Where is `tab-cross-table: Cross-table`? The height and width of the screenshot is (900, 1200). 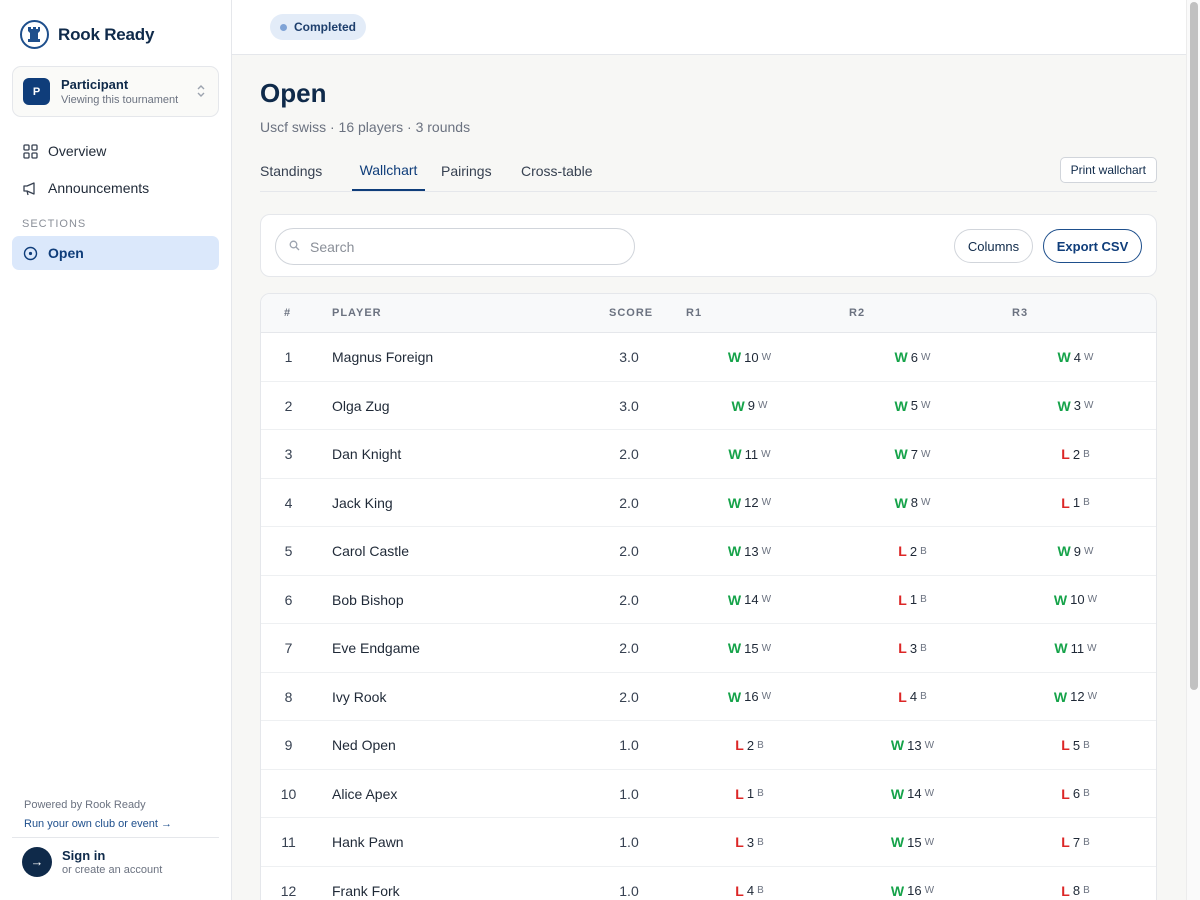 tab-cross-table: Cross-table is located at coordinates (557, 170).